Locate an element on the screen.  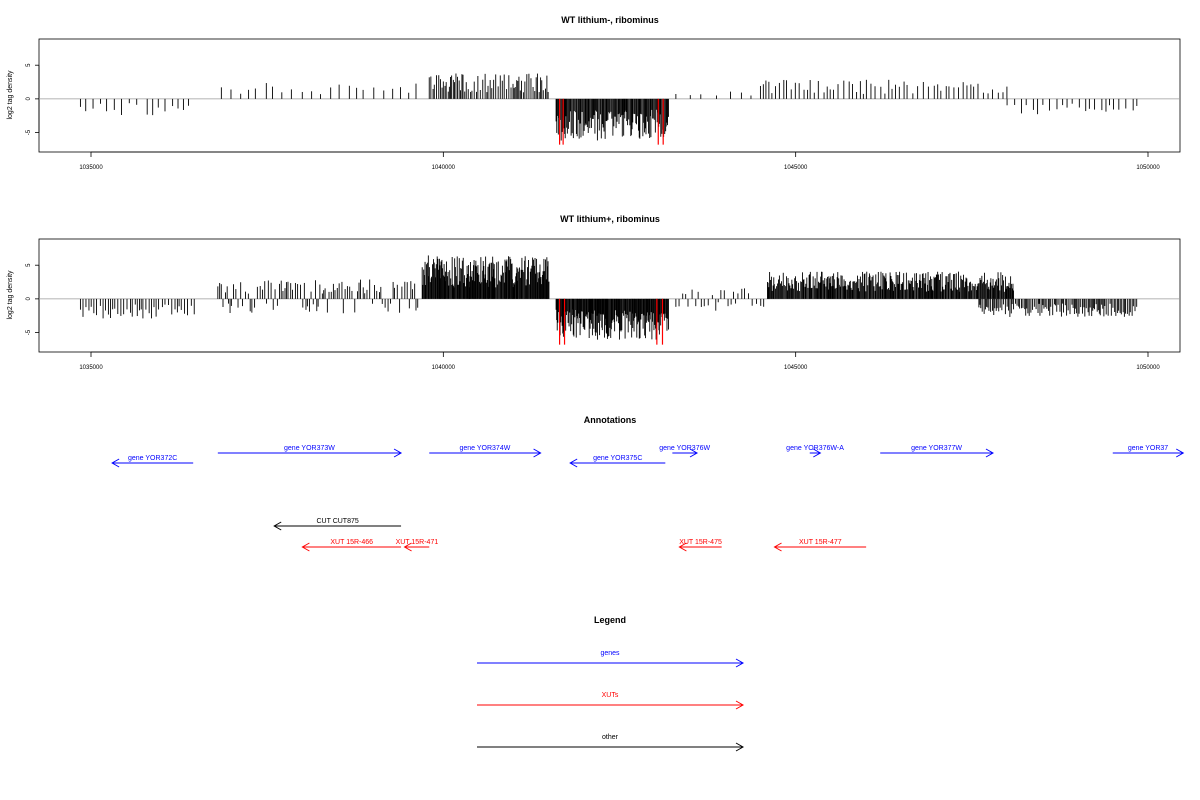
gene-label: gene YOR376W is located at coordinates (684, 448).